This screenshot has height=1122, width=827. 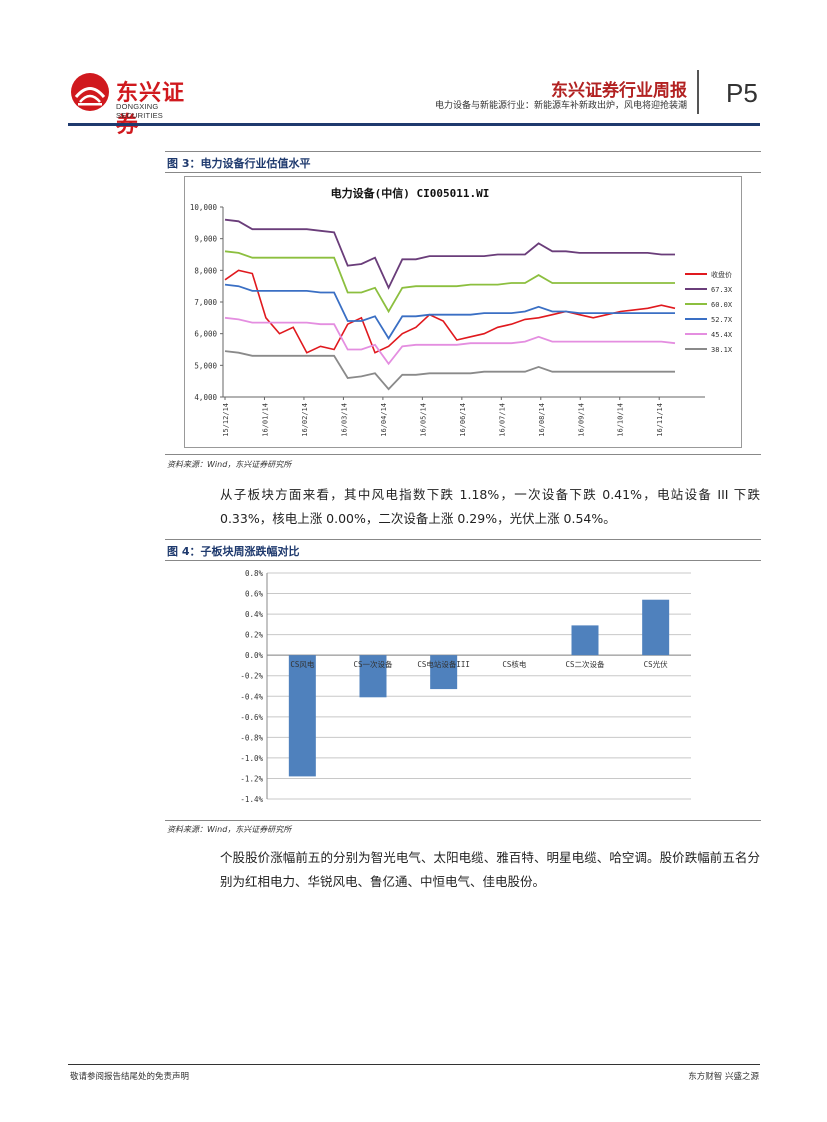 What do you see at coordinates (344, 420) in the screenshot?
I see `x-tick-label: 16/03/14` at bounding box center [344, 420].